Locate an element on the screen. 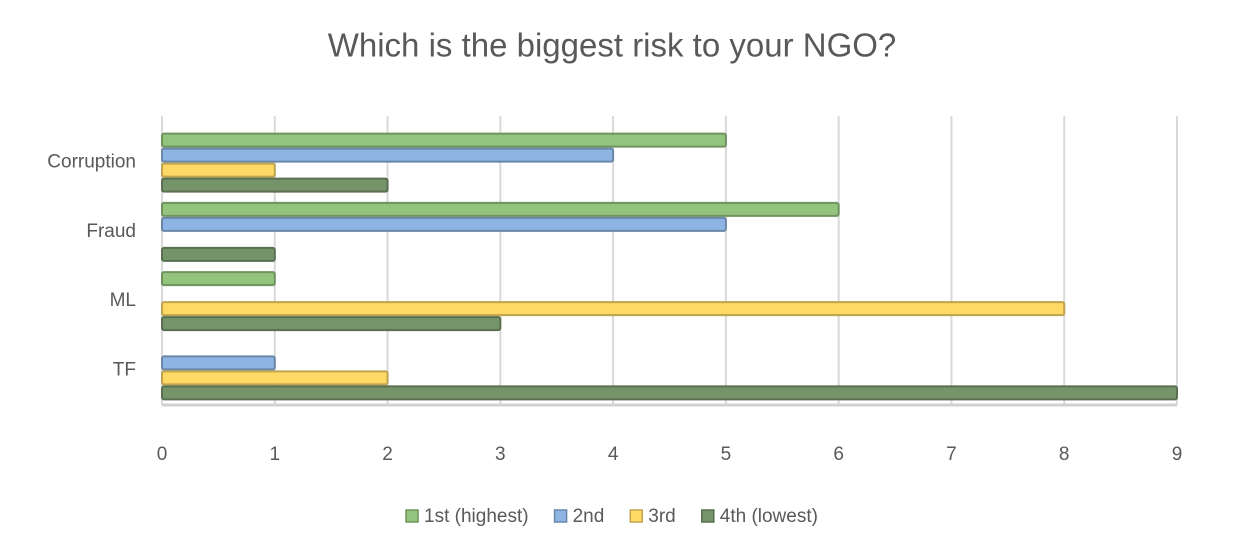  x-tick-label: 3 is located at coordinates (500, 454).